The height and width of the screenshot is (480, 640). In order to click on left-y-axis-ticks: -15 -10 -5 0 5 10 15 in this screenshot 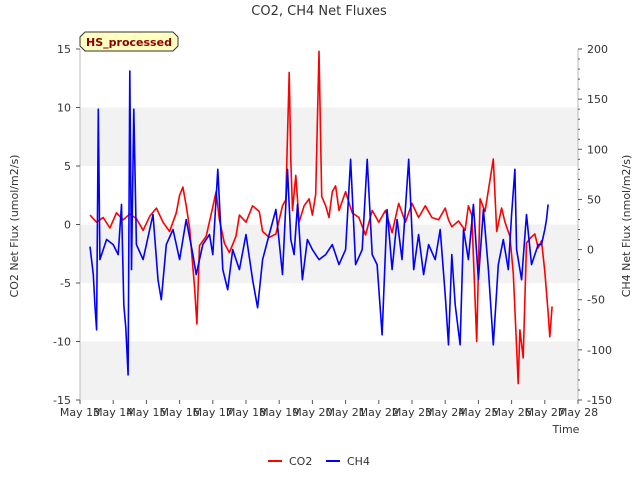, I will do `click(66, 225)`.